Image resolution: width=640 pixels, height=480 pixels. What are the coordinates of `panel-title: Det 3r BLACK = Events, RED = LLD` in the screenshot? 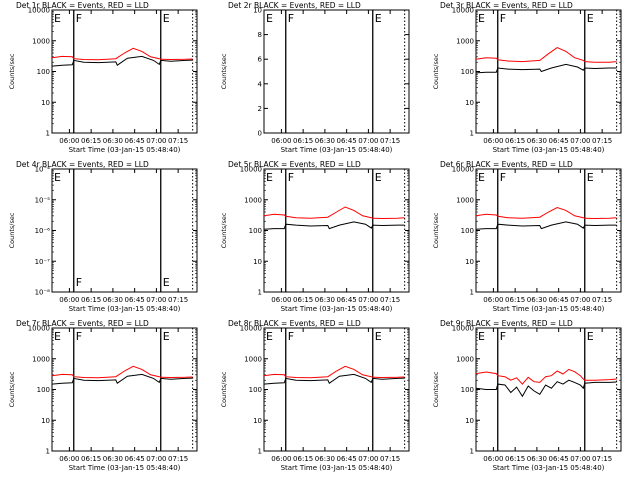 It's located at (506, 5).